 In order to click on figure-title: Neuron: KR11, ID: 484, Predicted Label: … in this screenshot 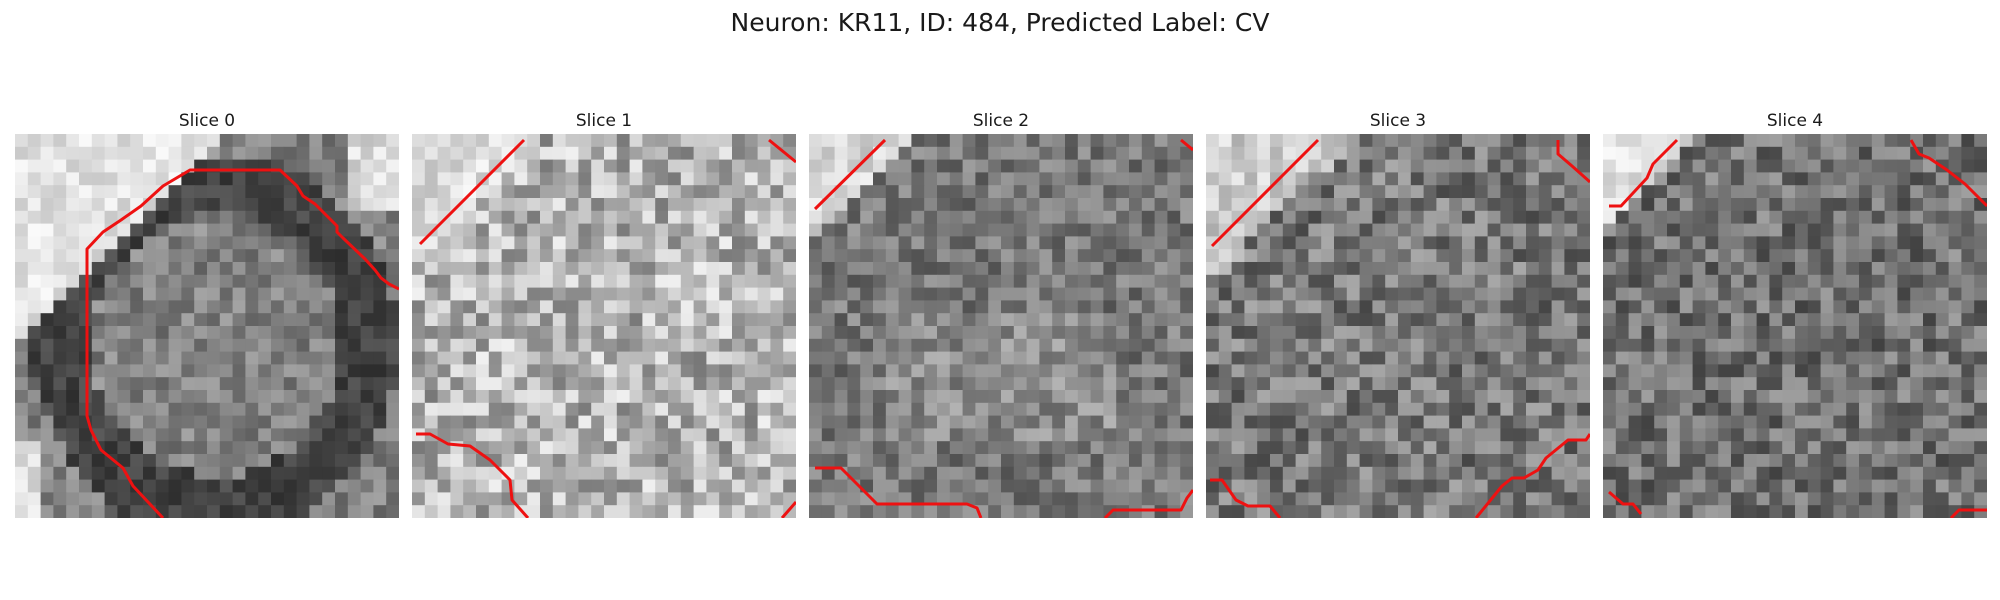, I will do `click(1000, 22)`.